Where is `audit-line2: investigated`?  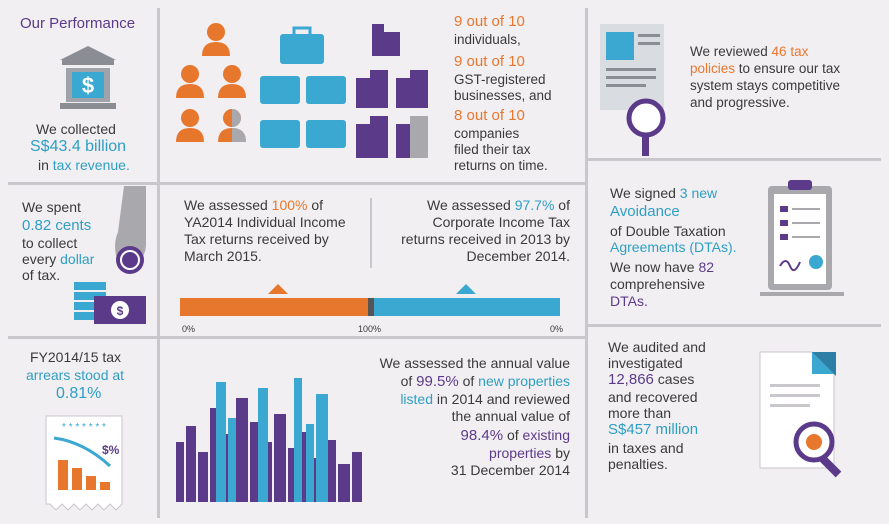
audit-line2: investigated is located at coordinates (645, 363).